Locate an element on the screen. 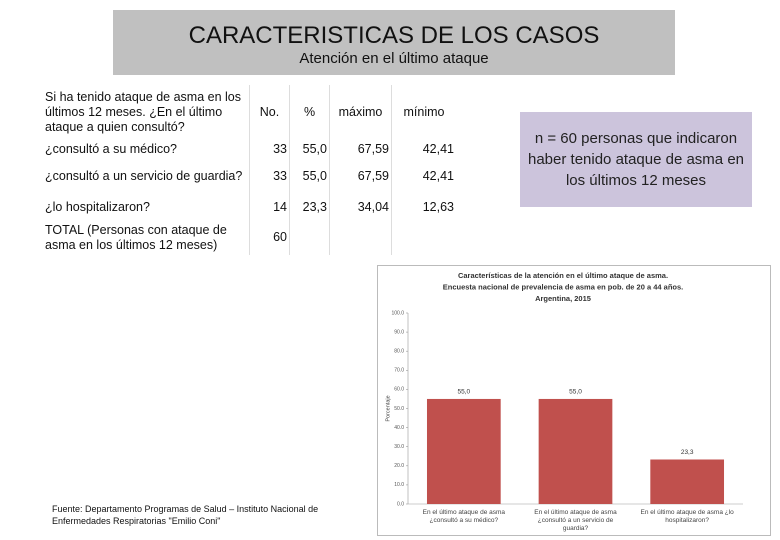 This screenshot has width=780, height=540. y-tick-label: 90.0 is located at coordinates (399, 332).